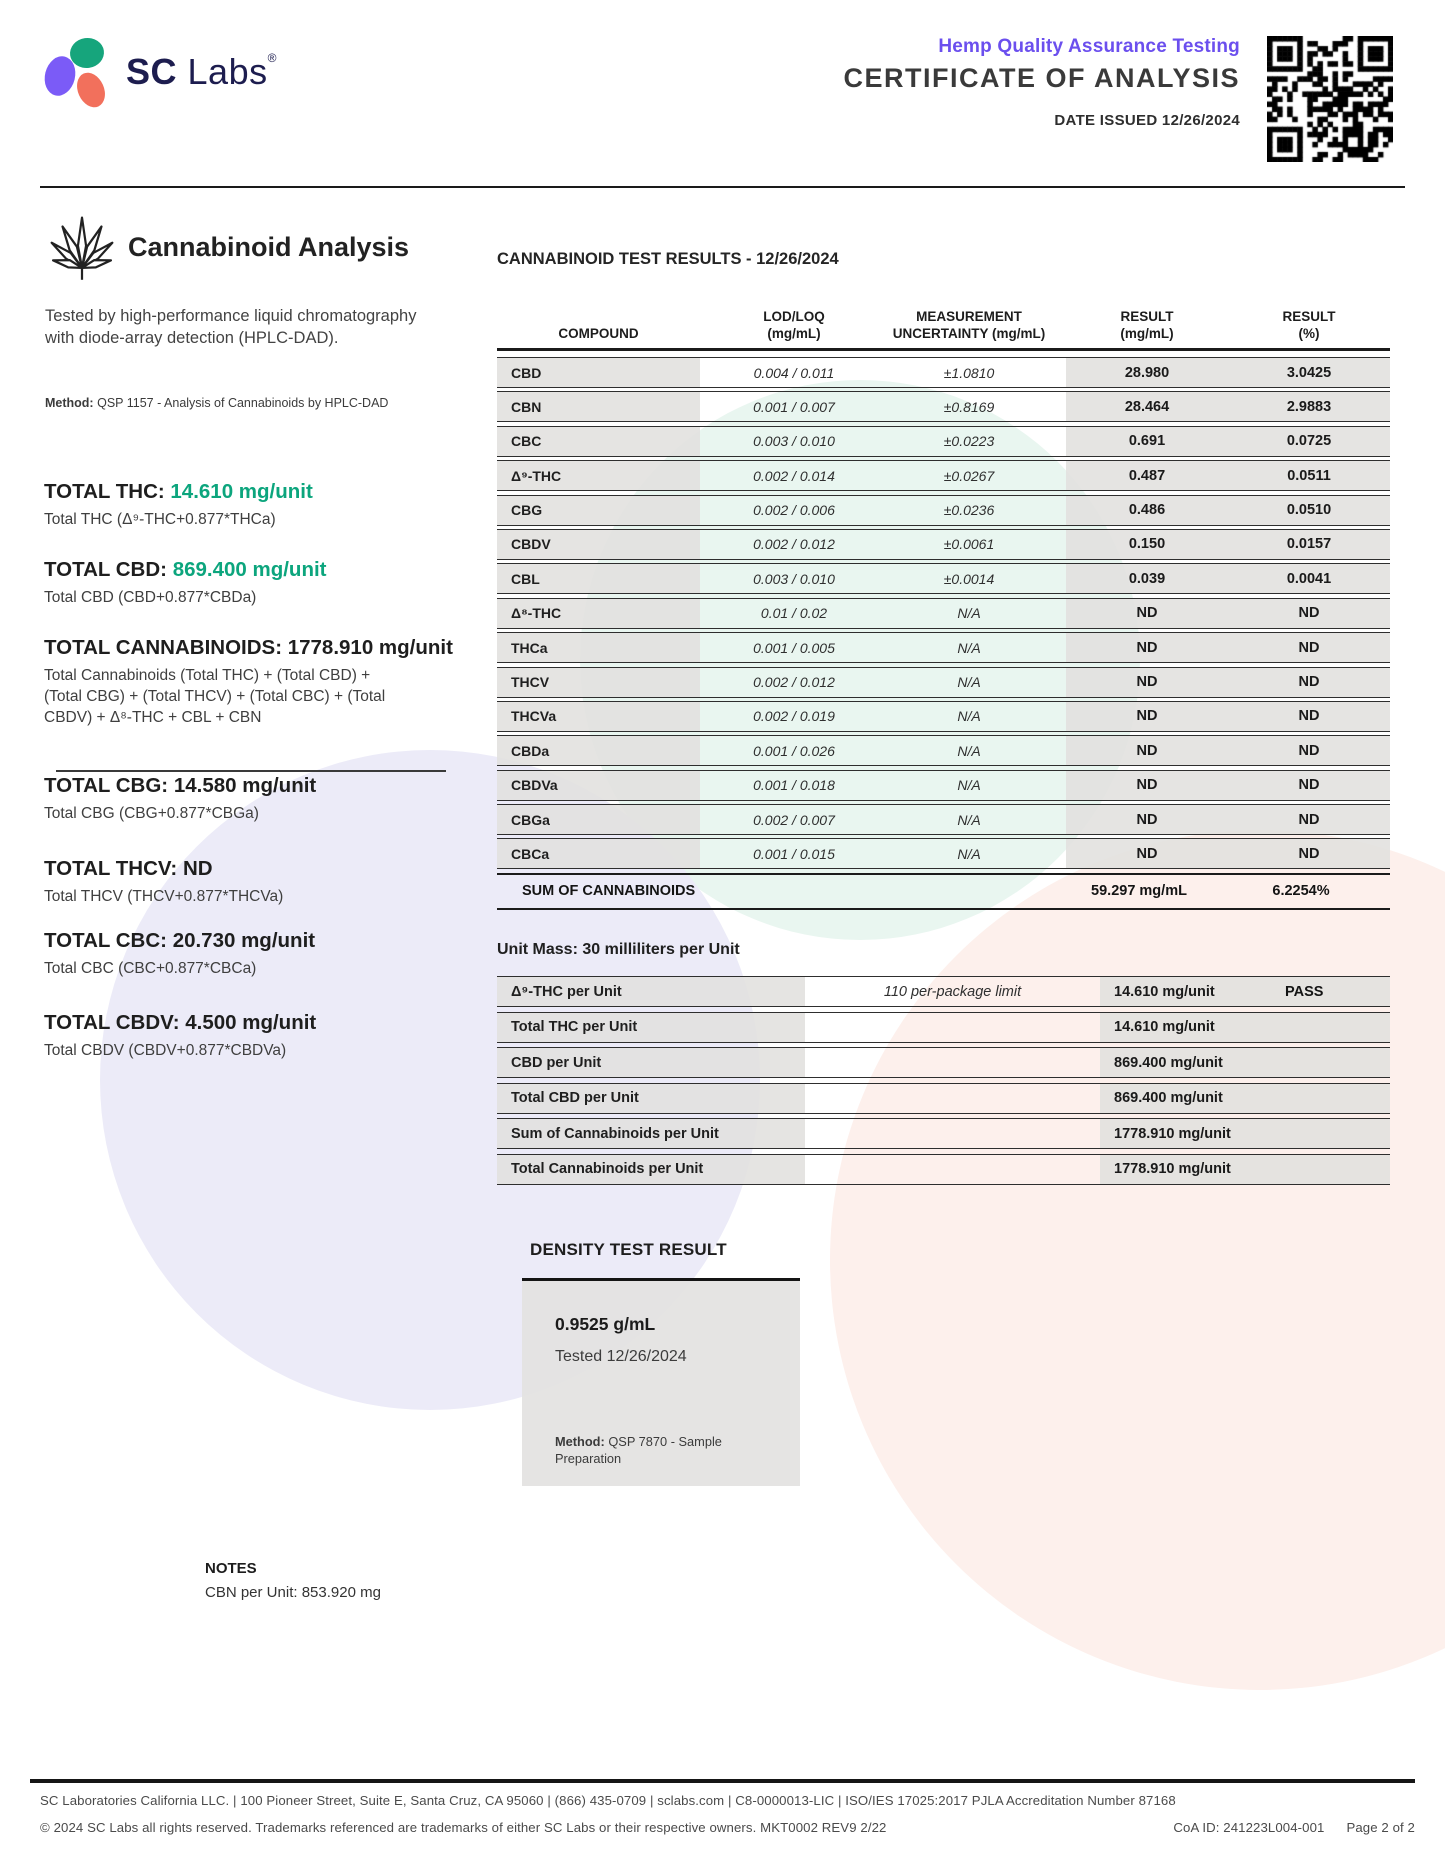  What do you see at coordinates (621, 1356) in the screenshot?
I see `density-tested-date: Tested 12/26/2024` at bounding box center [621, 1356].